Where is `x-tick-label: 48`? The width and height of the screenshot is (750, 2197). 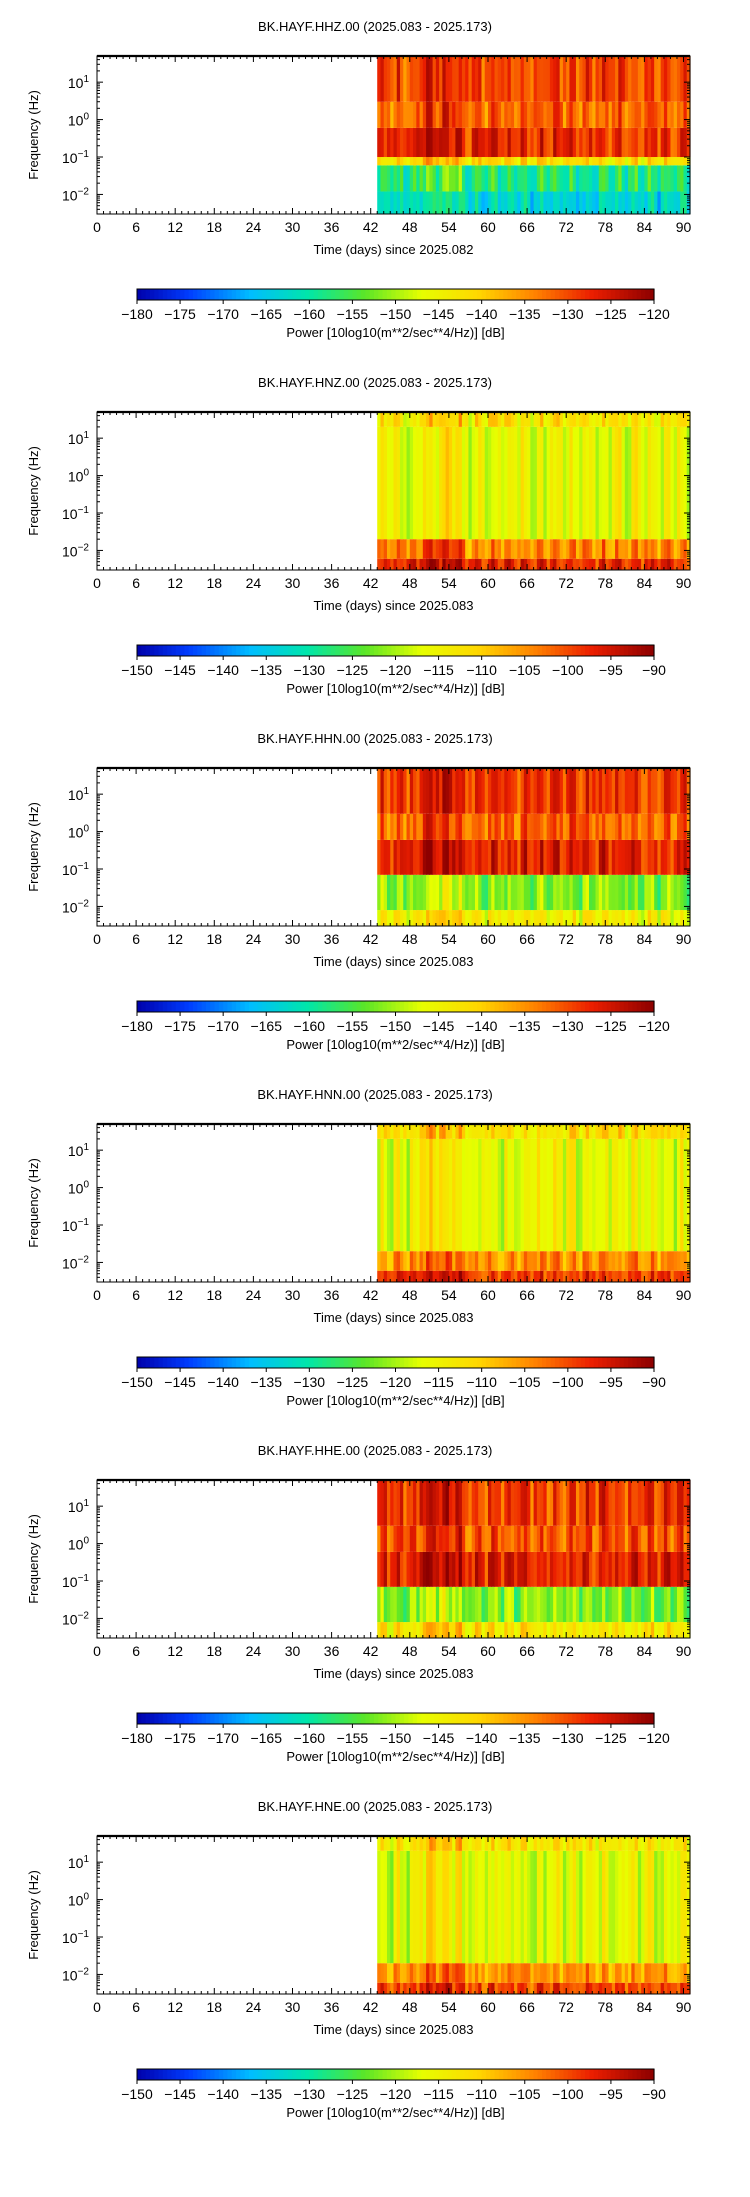 x-tick-label: 48 is located at coordinates (410, 583).